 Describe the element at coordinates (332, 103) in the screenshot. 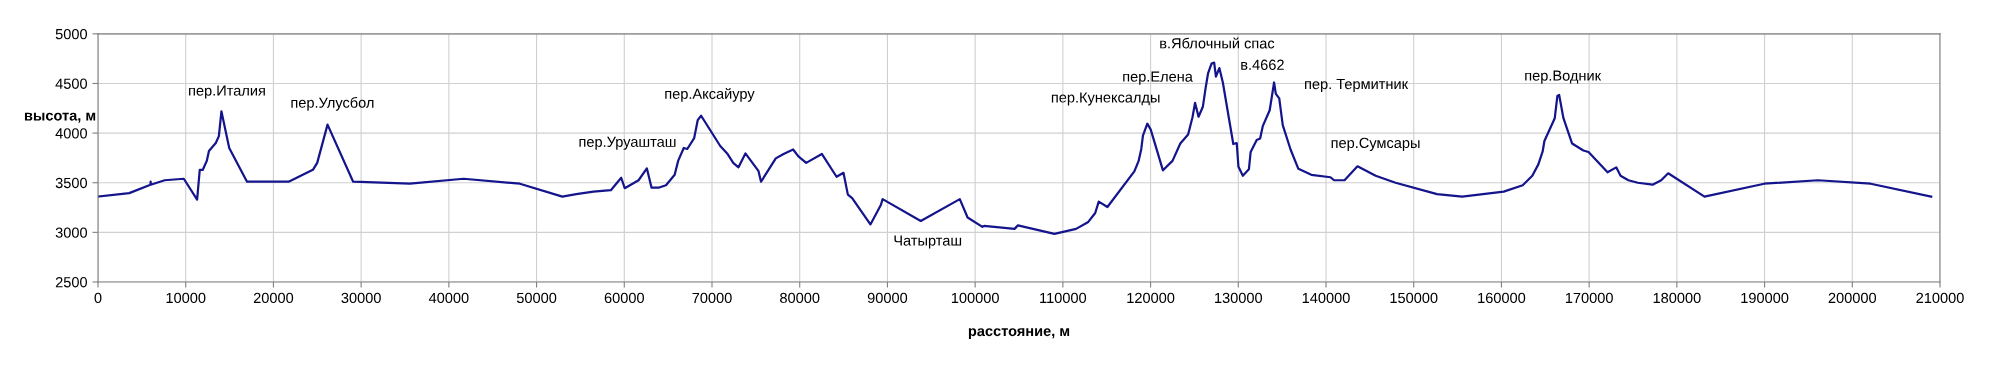

I see `annotation: пер.Улусбол` at that location.